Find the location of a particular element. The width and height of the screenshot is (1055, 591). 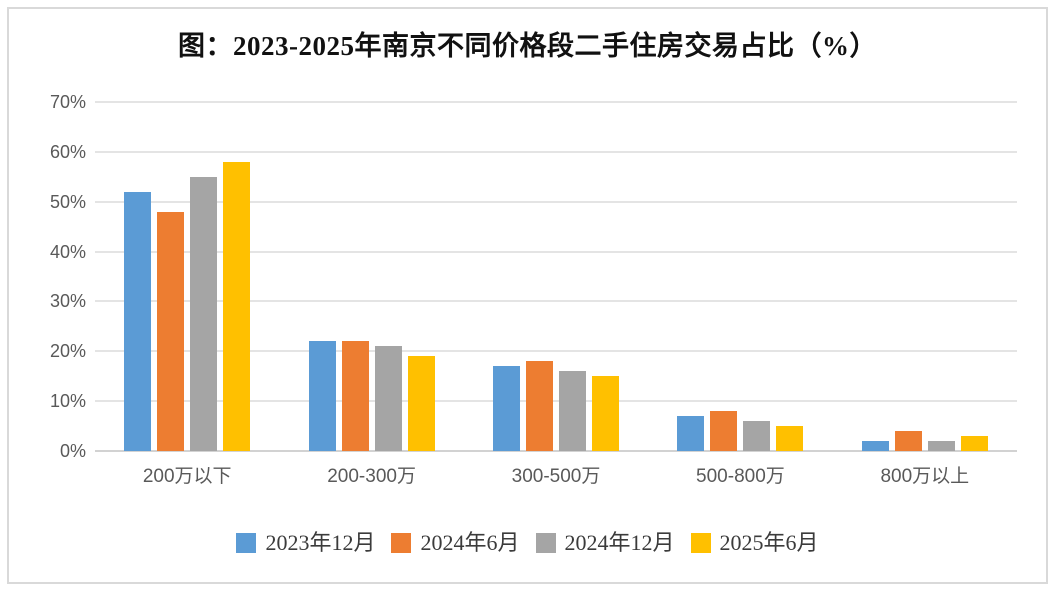

bar-2024年12月-300-500万 is located at coordinates (573, 411).